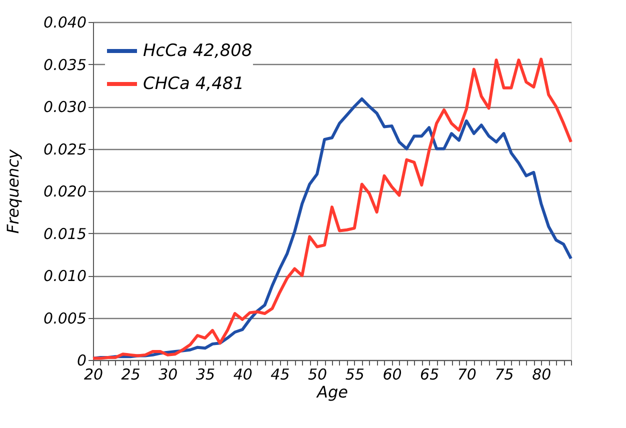 Image resolution: width=626 pixels, height=428 pixels. Describe the element at coordinates (168, 375) in the screenshot. I see `x-tick-label: 30` at that location.